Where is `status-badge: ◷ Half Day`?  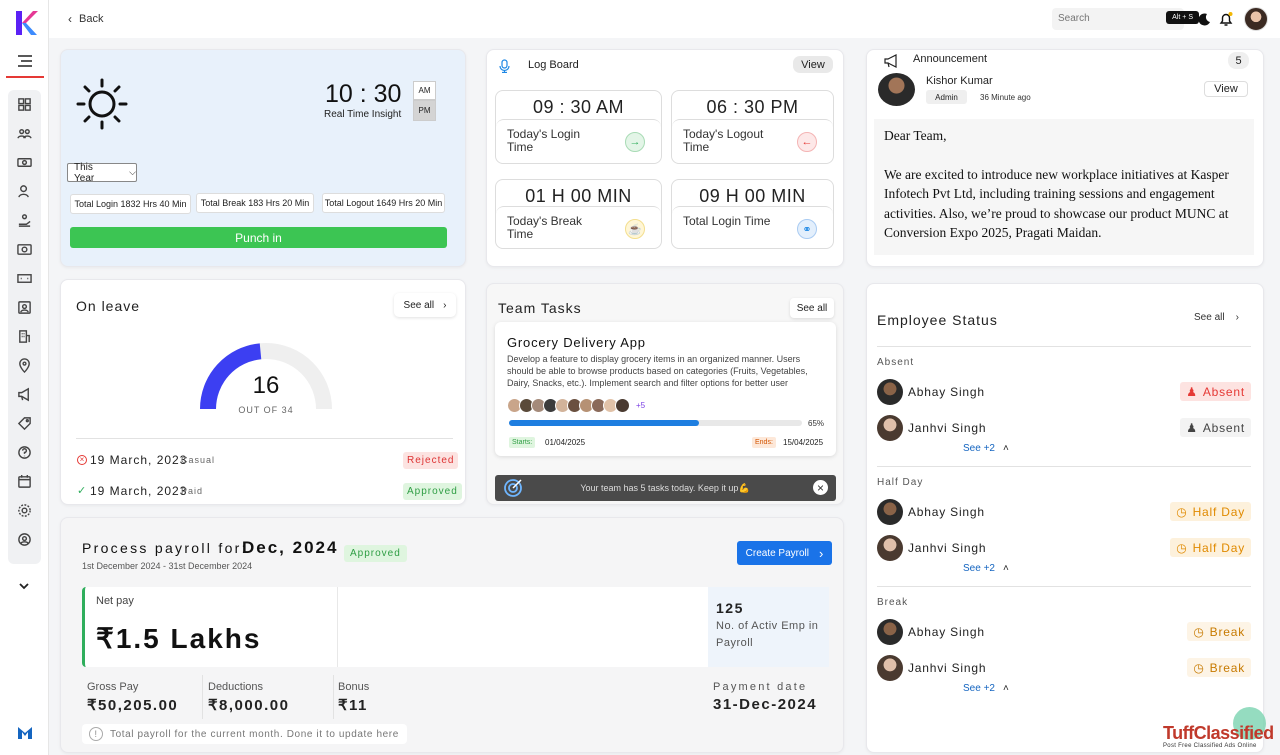 status-badge: ◷ Half Day is located at coordinates (1210, 547).